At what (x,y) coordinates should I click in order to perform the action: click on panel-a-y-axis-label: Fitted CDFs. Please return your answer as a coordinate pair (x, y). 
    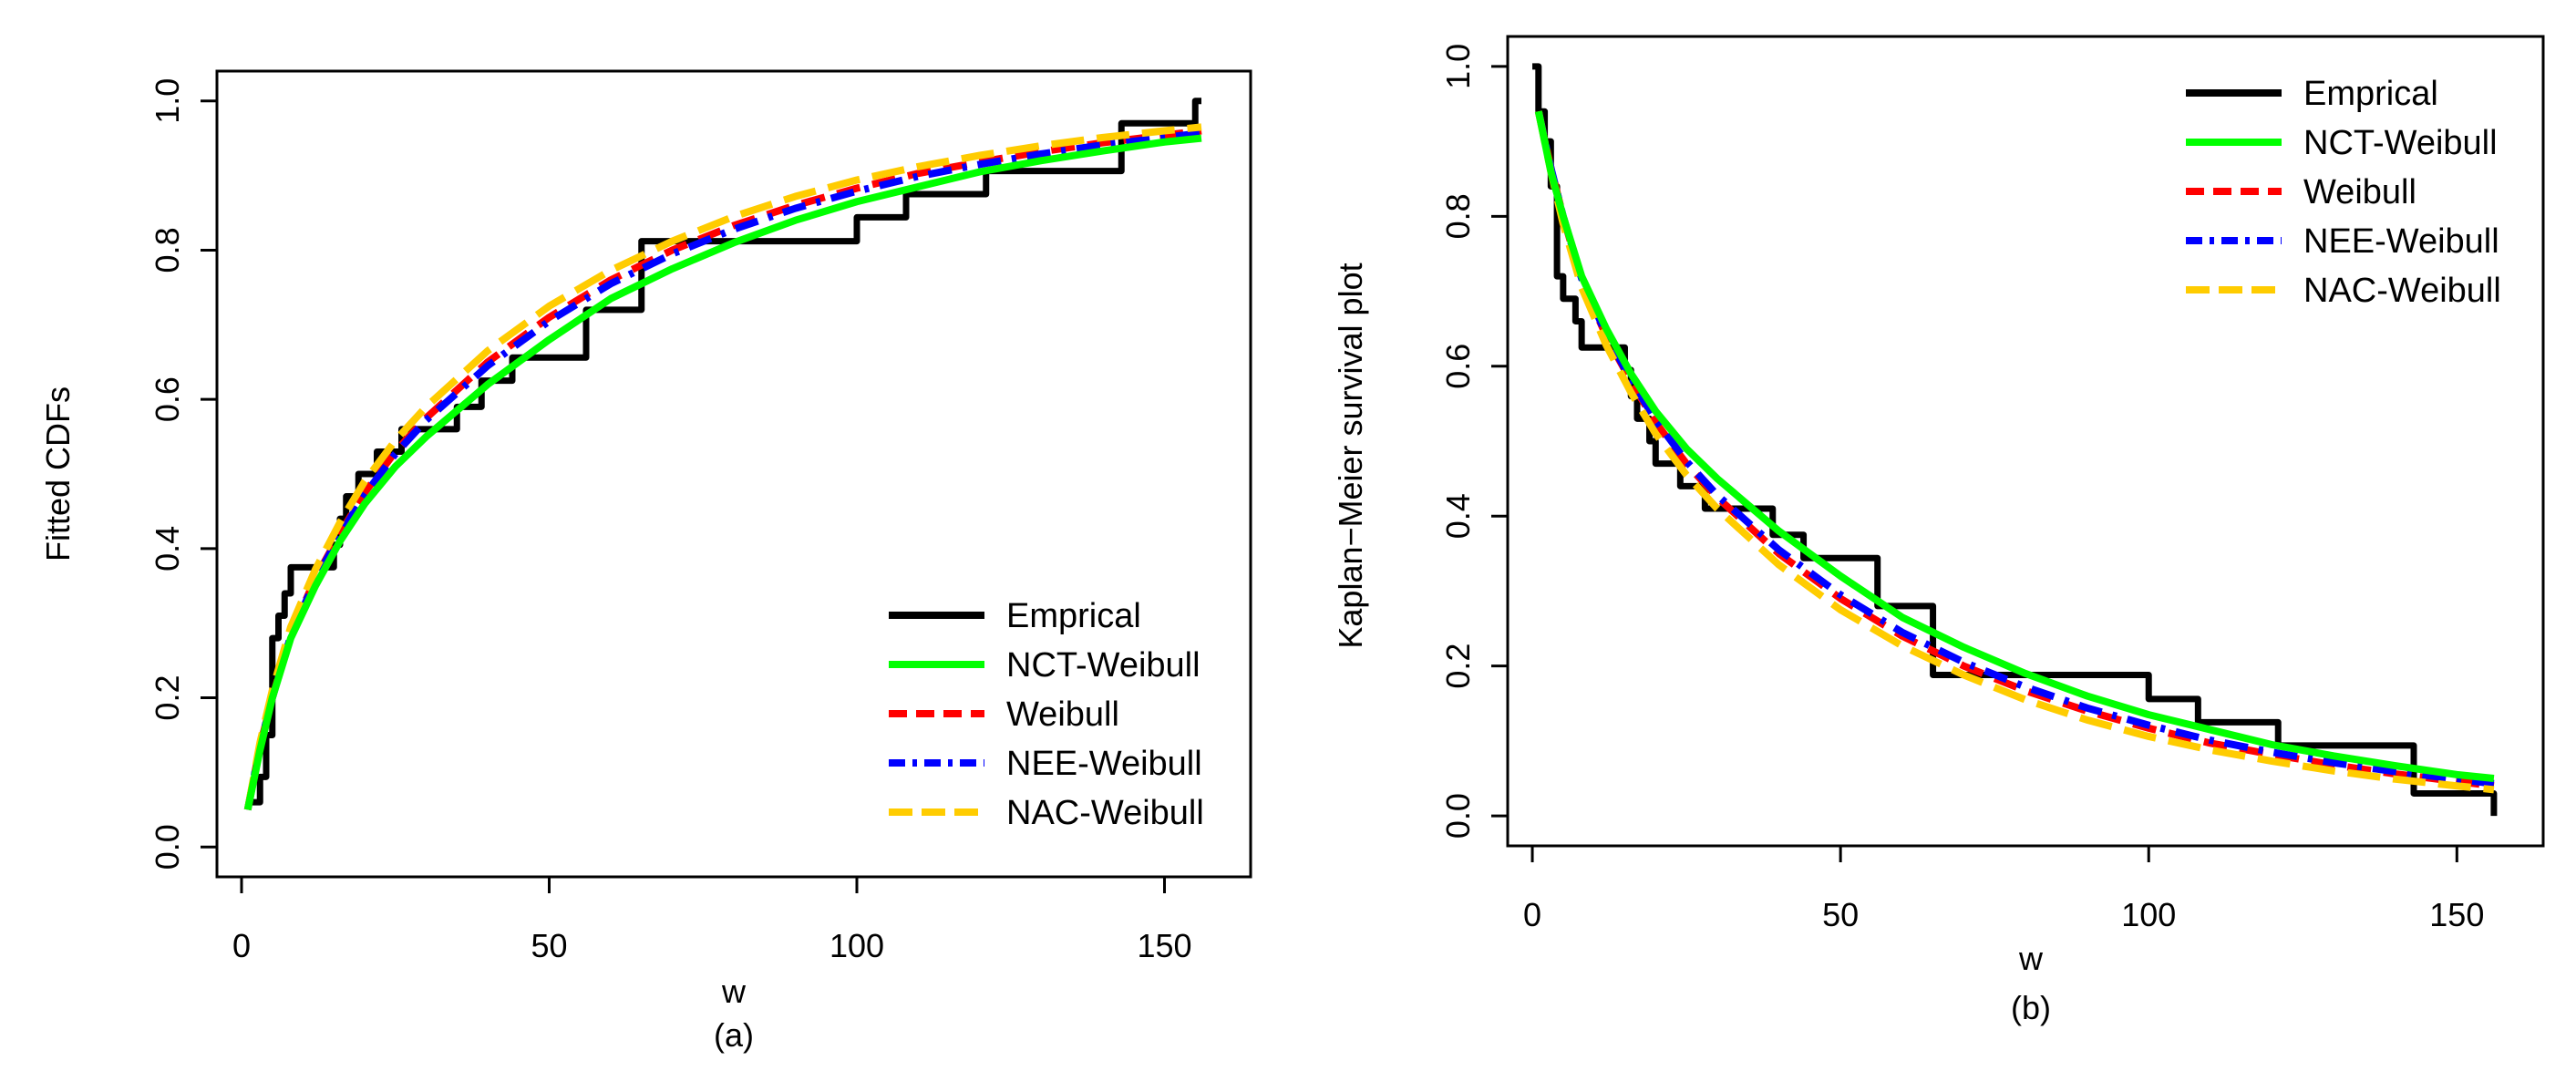
    Looking at the image, I should click on (58, 474).